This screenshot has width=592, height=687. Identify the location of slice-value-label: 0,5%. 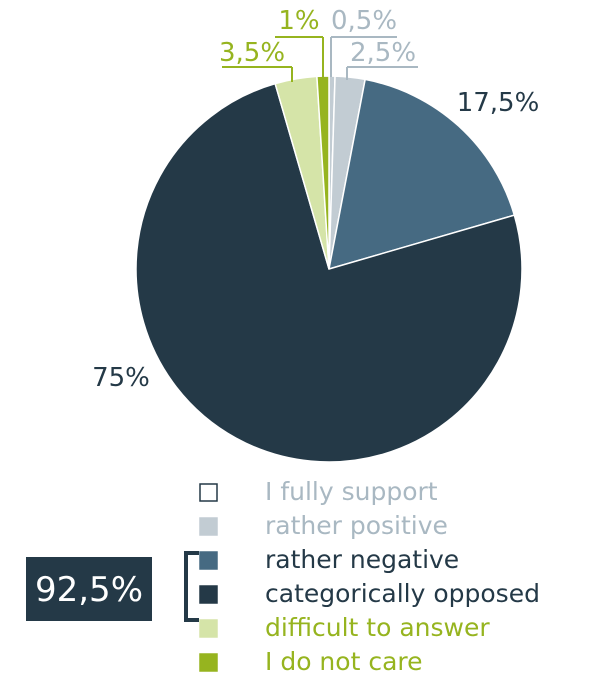
(364, 21).